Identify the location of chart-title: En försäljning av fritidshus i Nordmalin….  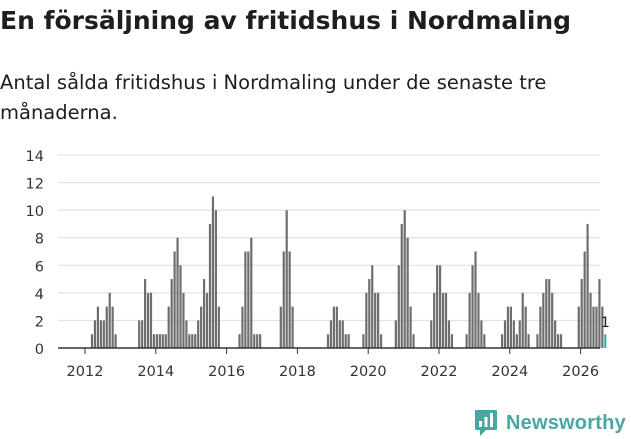
(286, 20).